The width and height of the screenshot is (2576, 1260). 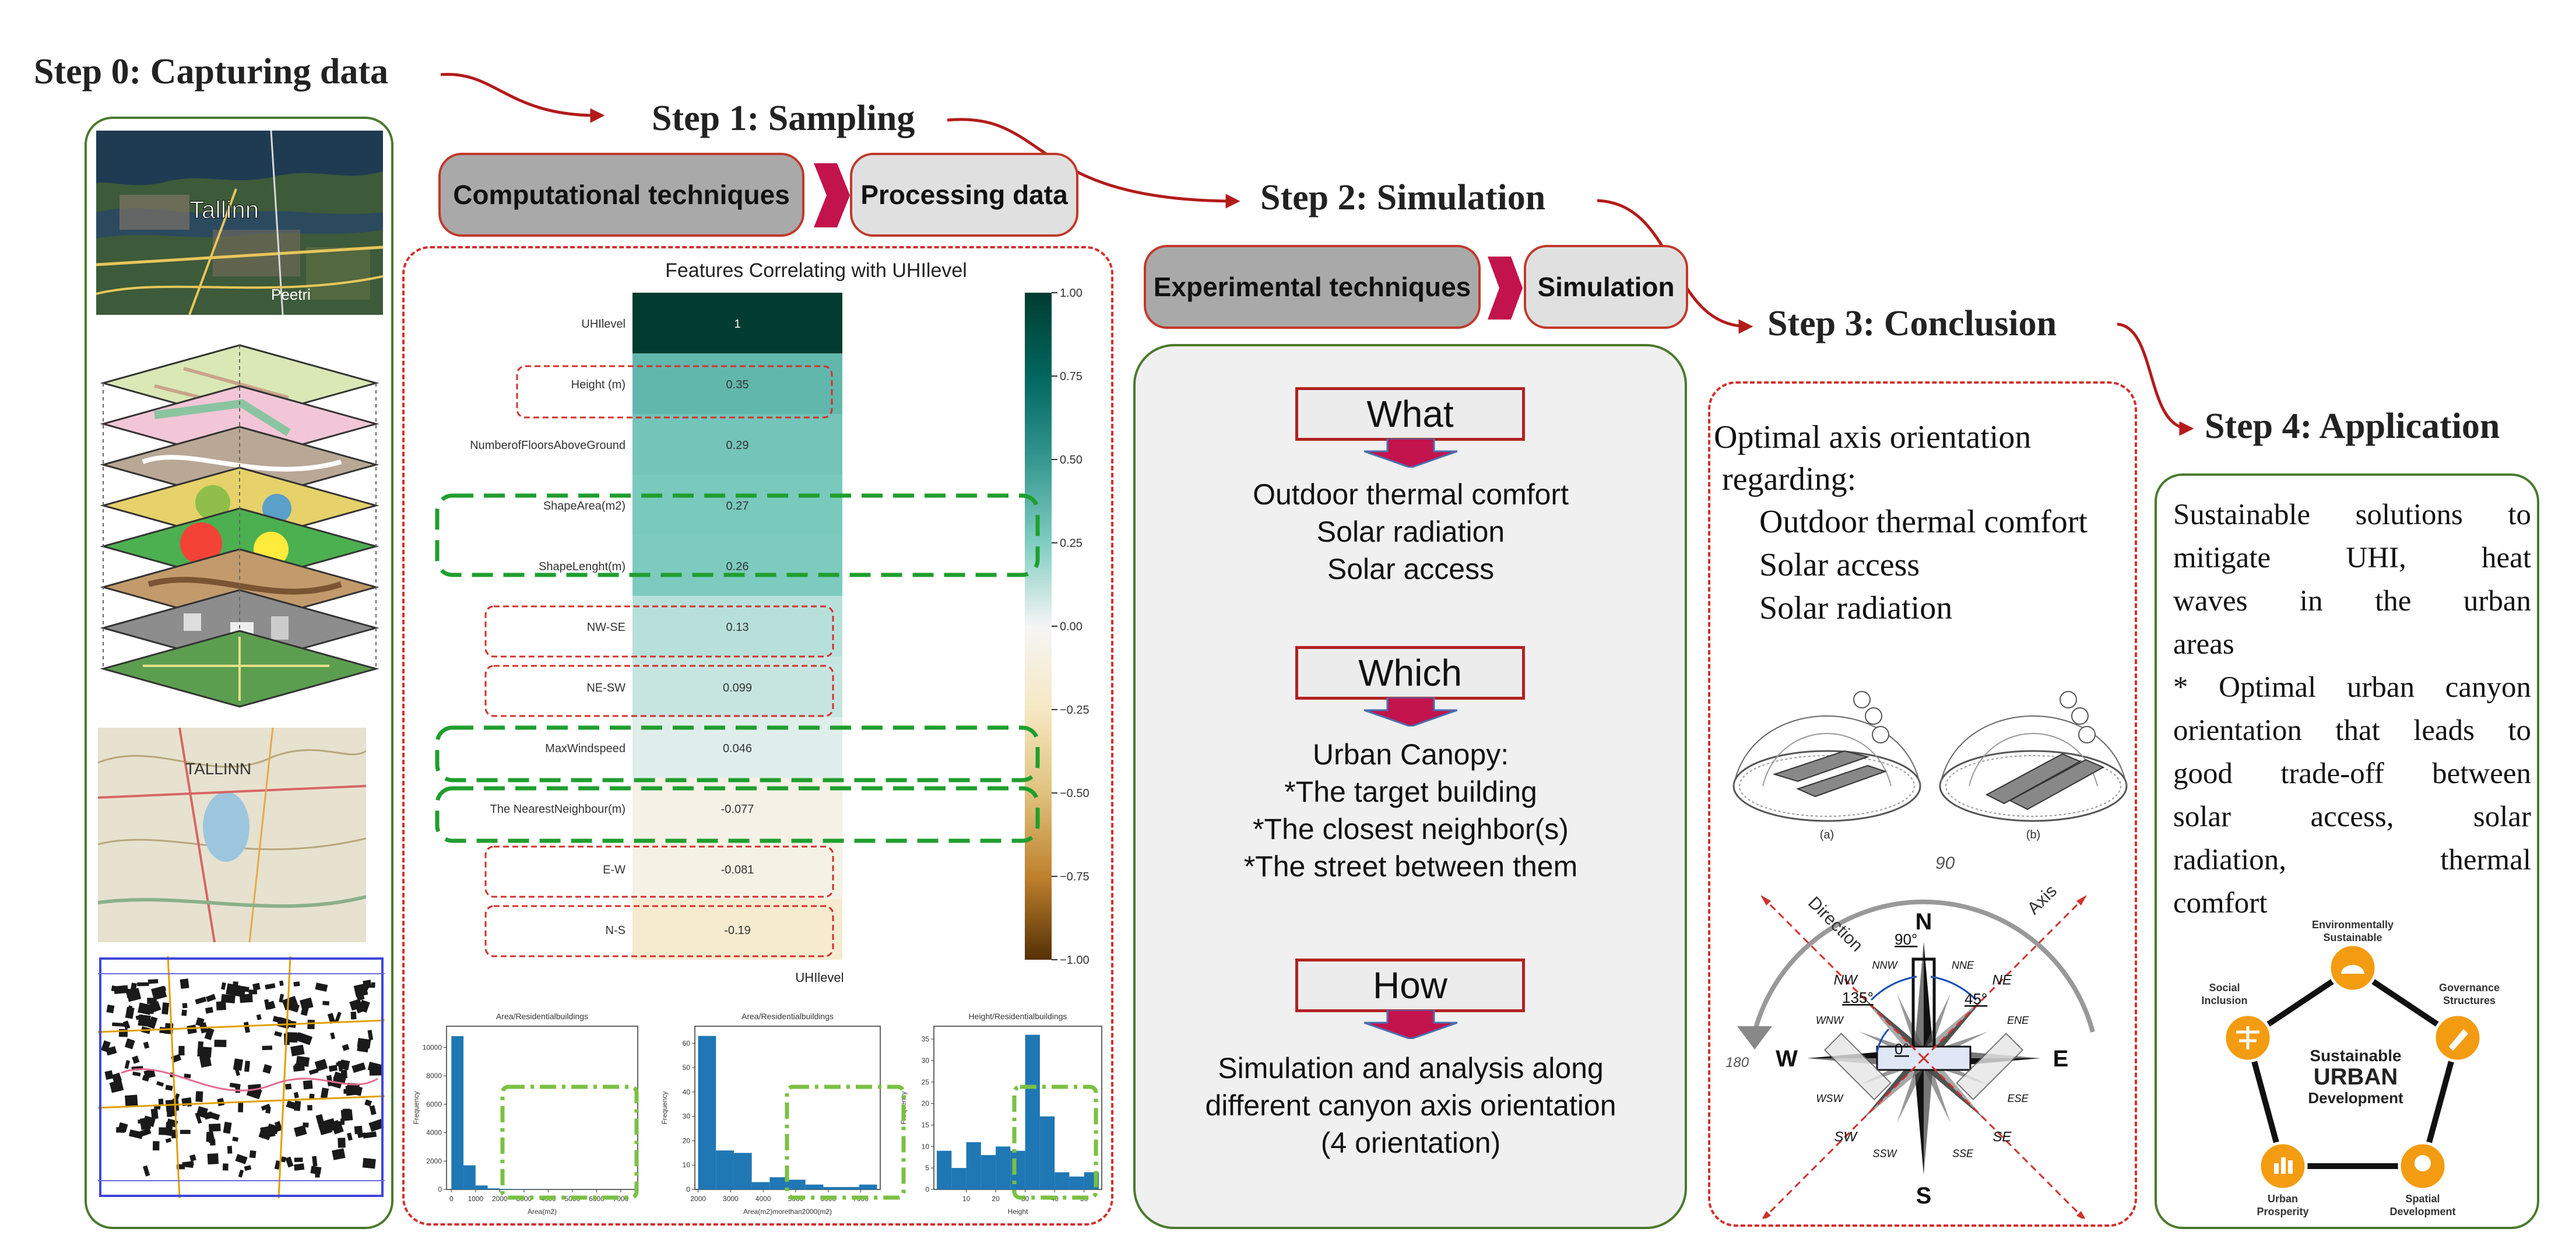 I want to click on how-box: How, so click(x=1410, y=985).